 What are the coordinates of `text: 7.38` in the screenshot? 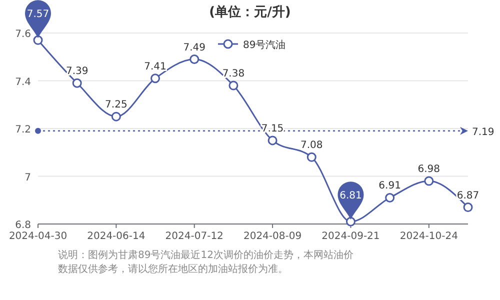 It's located at (233, 74).